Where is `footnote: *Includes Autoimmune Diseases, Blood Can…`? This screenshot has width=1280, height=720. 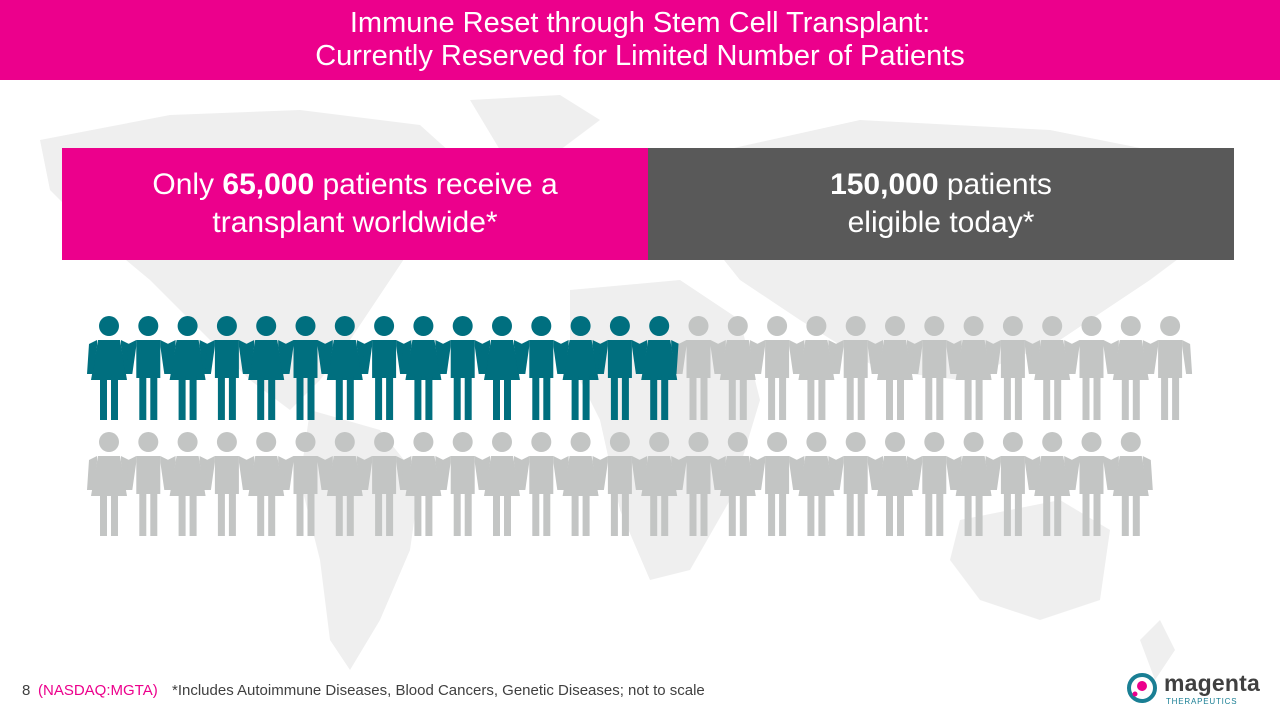
footnote: *Includes Autoimmune Diseases, Blood Can… is located at coordinates (438, 690).